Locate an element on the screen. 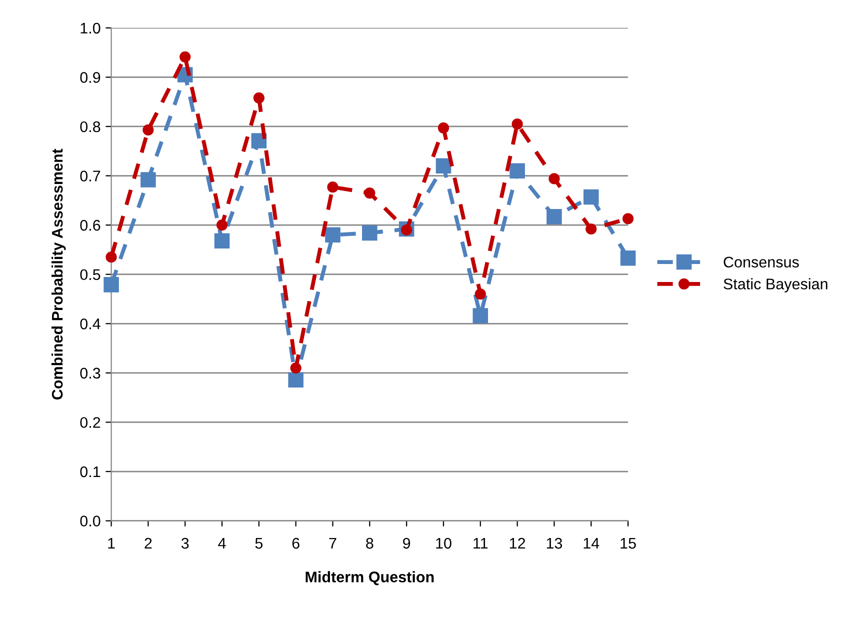  y-tick-label: 0.2 is located at coordinates (90, 422).